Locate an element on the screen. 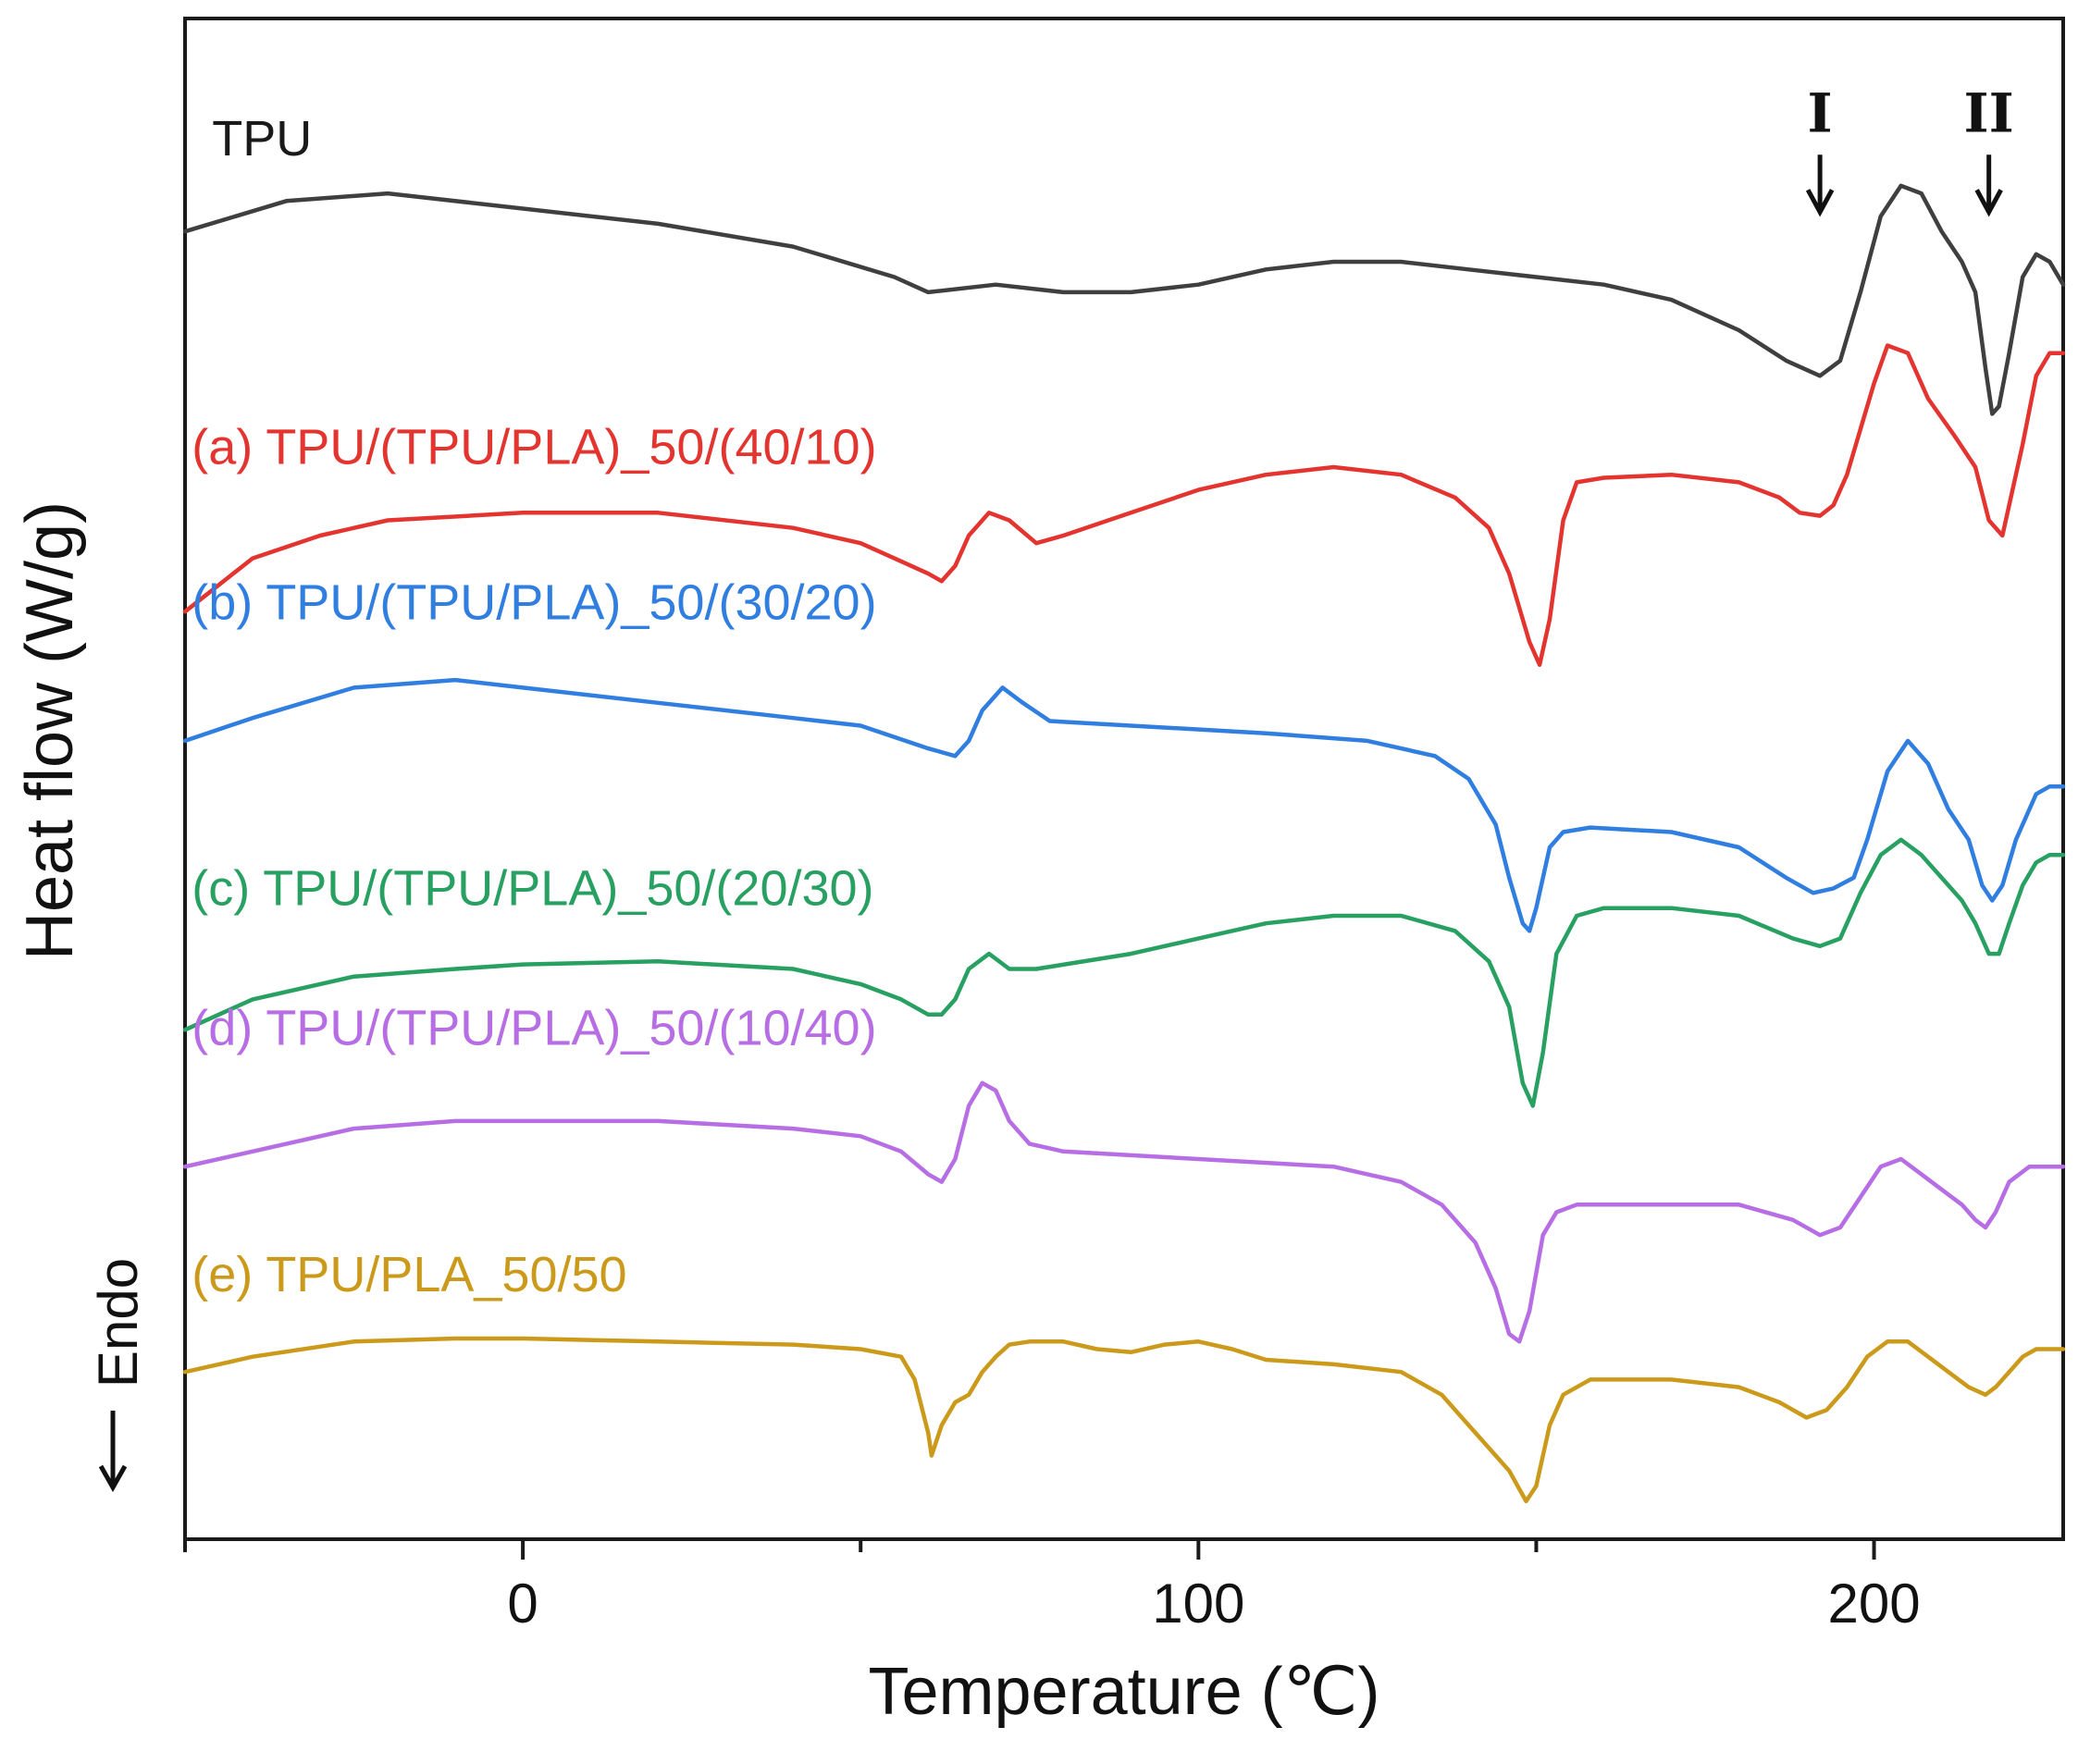 The width and height of the screenshot is (2078, 1764). peak-marker-label: I is located at coordinates (1820, 112).